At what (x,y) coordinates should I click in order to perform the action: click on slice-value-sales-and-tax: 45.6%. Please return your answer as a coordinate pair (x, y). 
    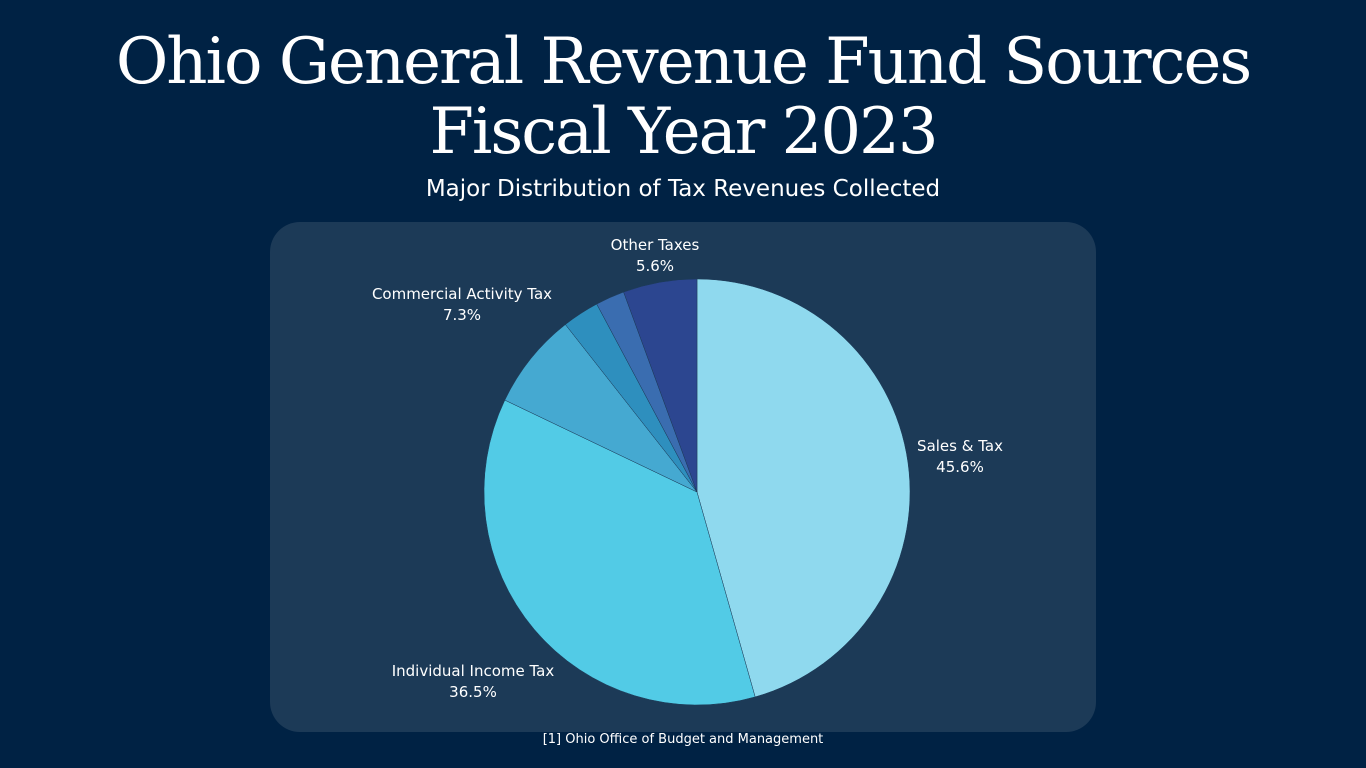
    Looking at the image, I should click on (960, 467).